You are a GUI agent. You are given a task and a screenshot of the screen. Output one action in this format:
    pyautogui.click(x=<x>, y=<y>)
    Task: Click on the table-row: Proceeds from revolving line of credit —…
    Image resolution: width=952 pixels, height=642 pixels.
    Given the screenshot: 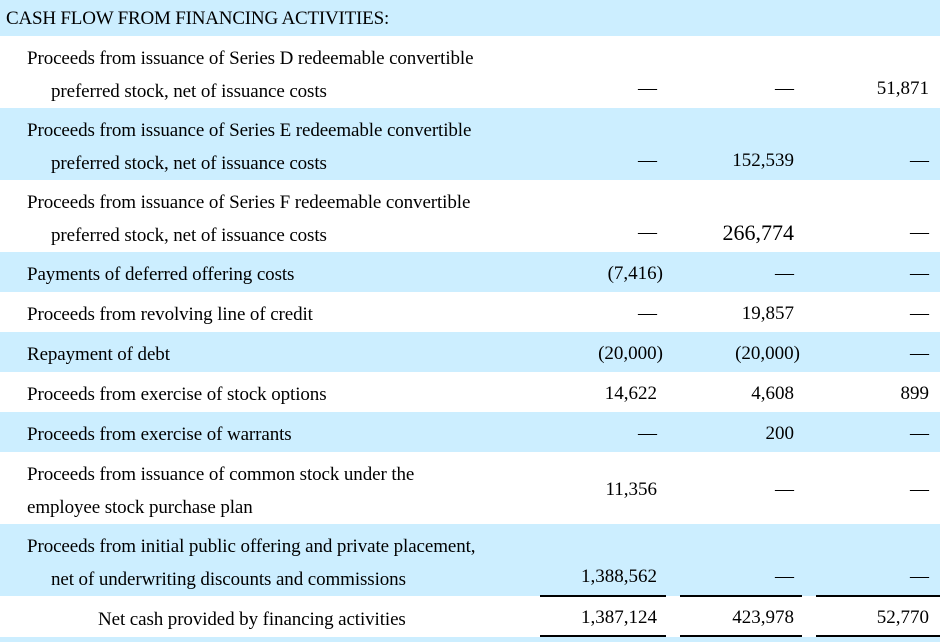 What is the action you would take?
    pyautogui.click(x=470, y=312)
    